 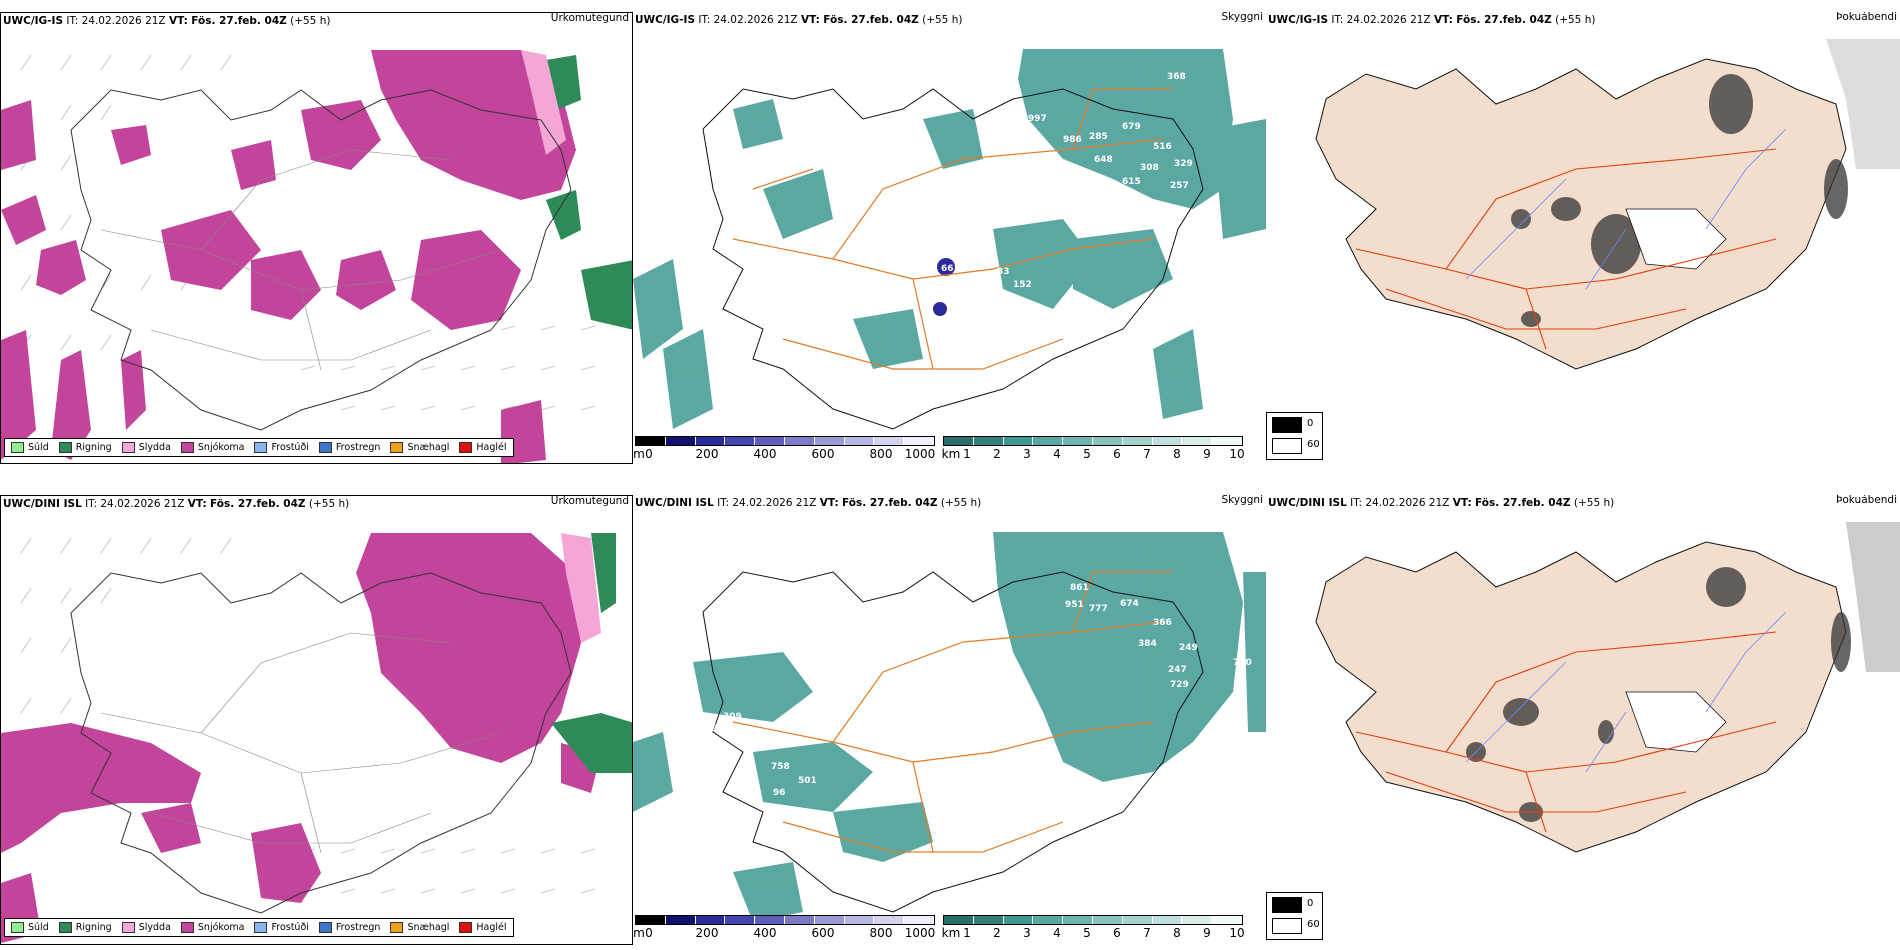 What do you see at coordinates (1098, 137) in the screenshot?
I see `cloud-base-label: 285` at bounding box center [1098, 137].